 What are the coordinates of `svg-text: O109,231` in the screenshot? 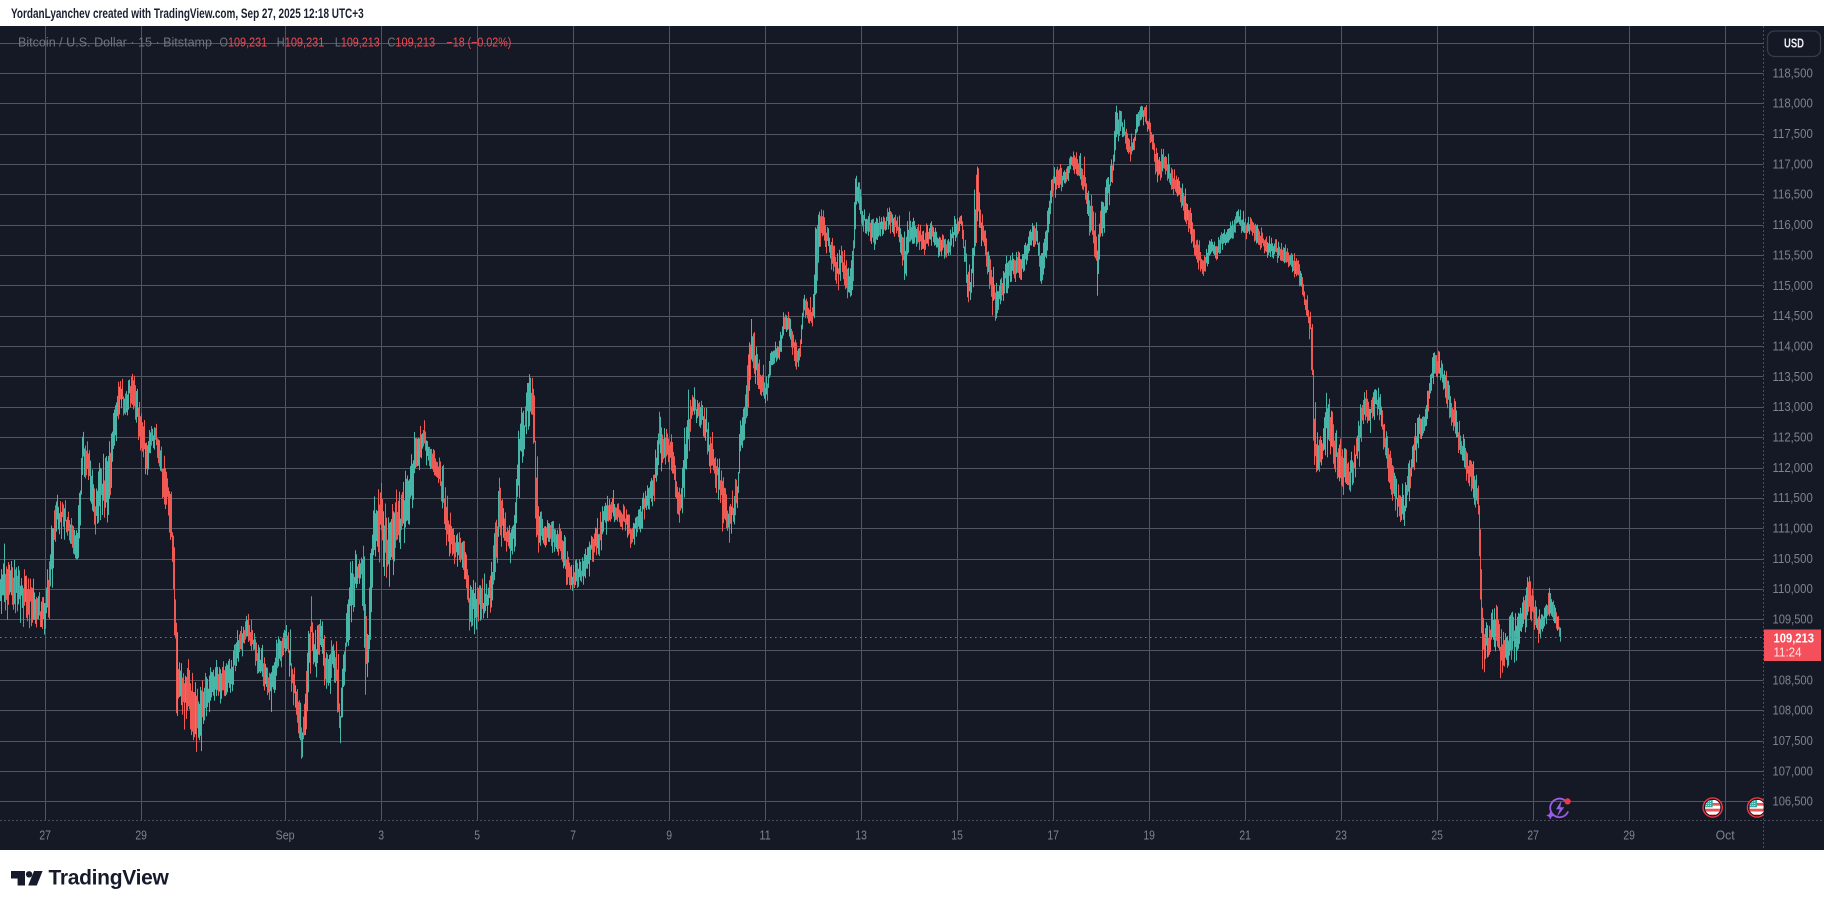 It's located at (244, 43).